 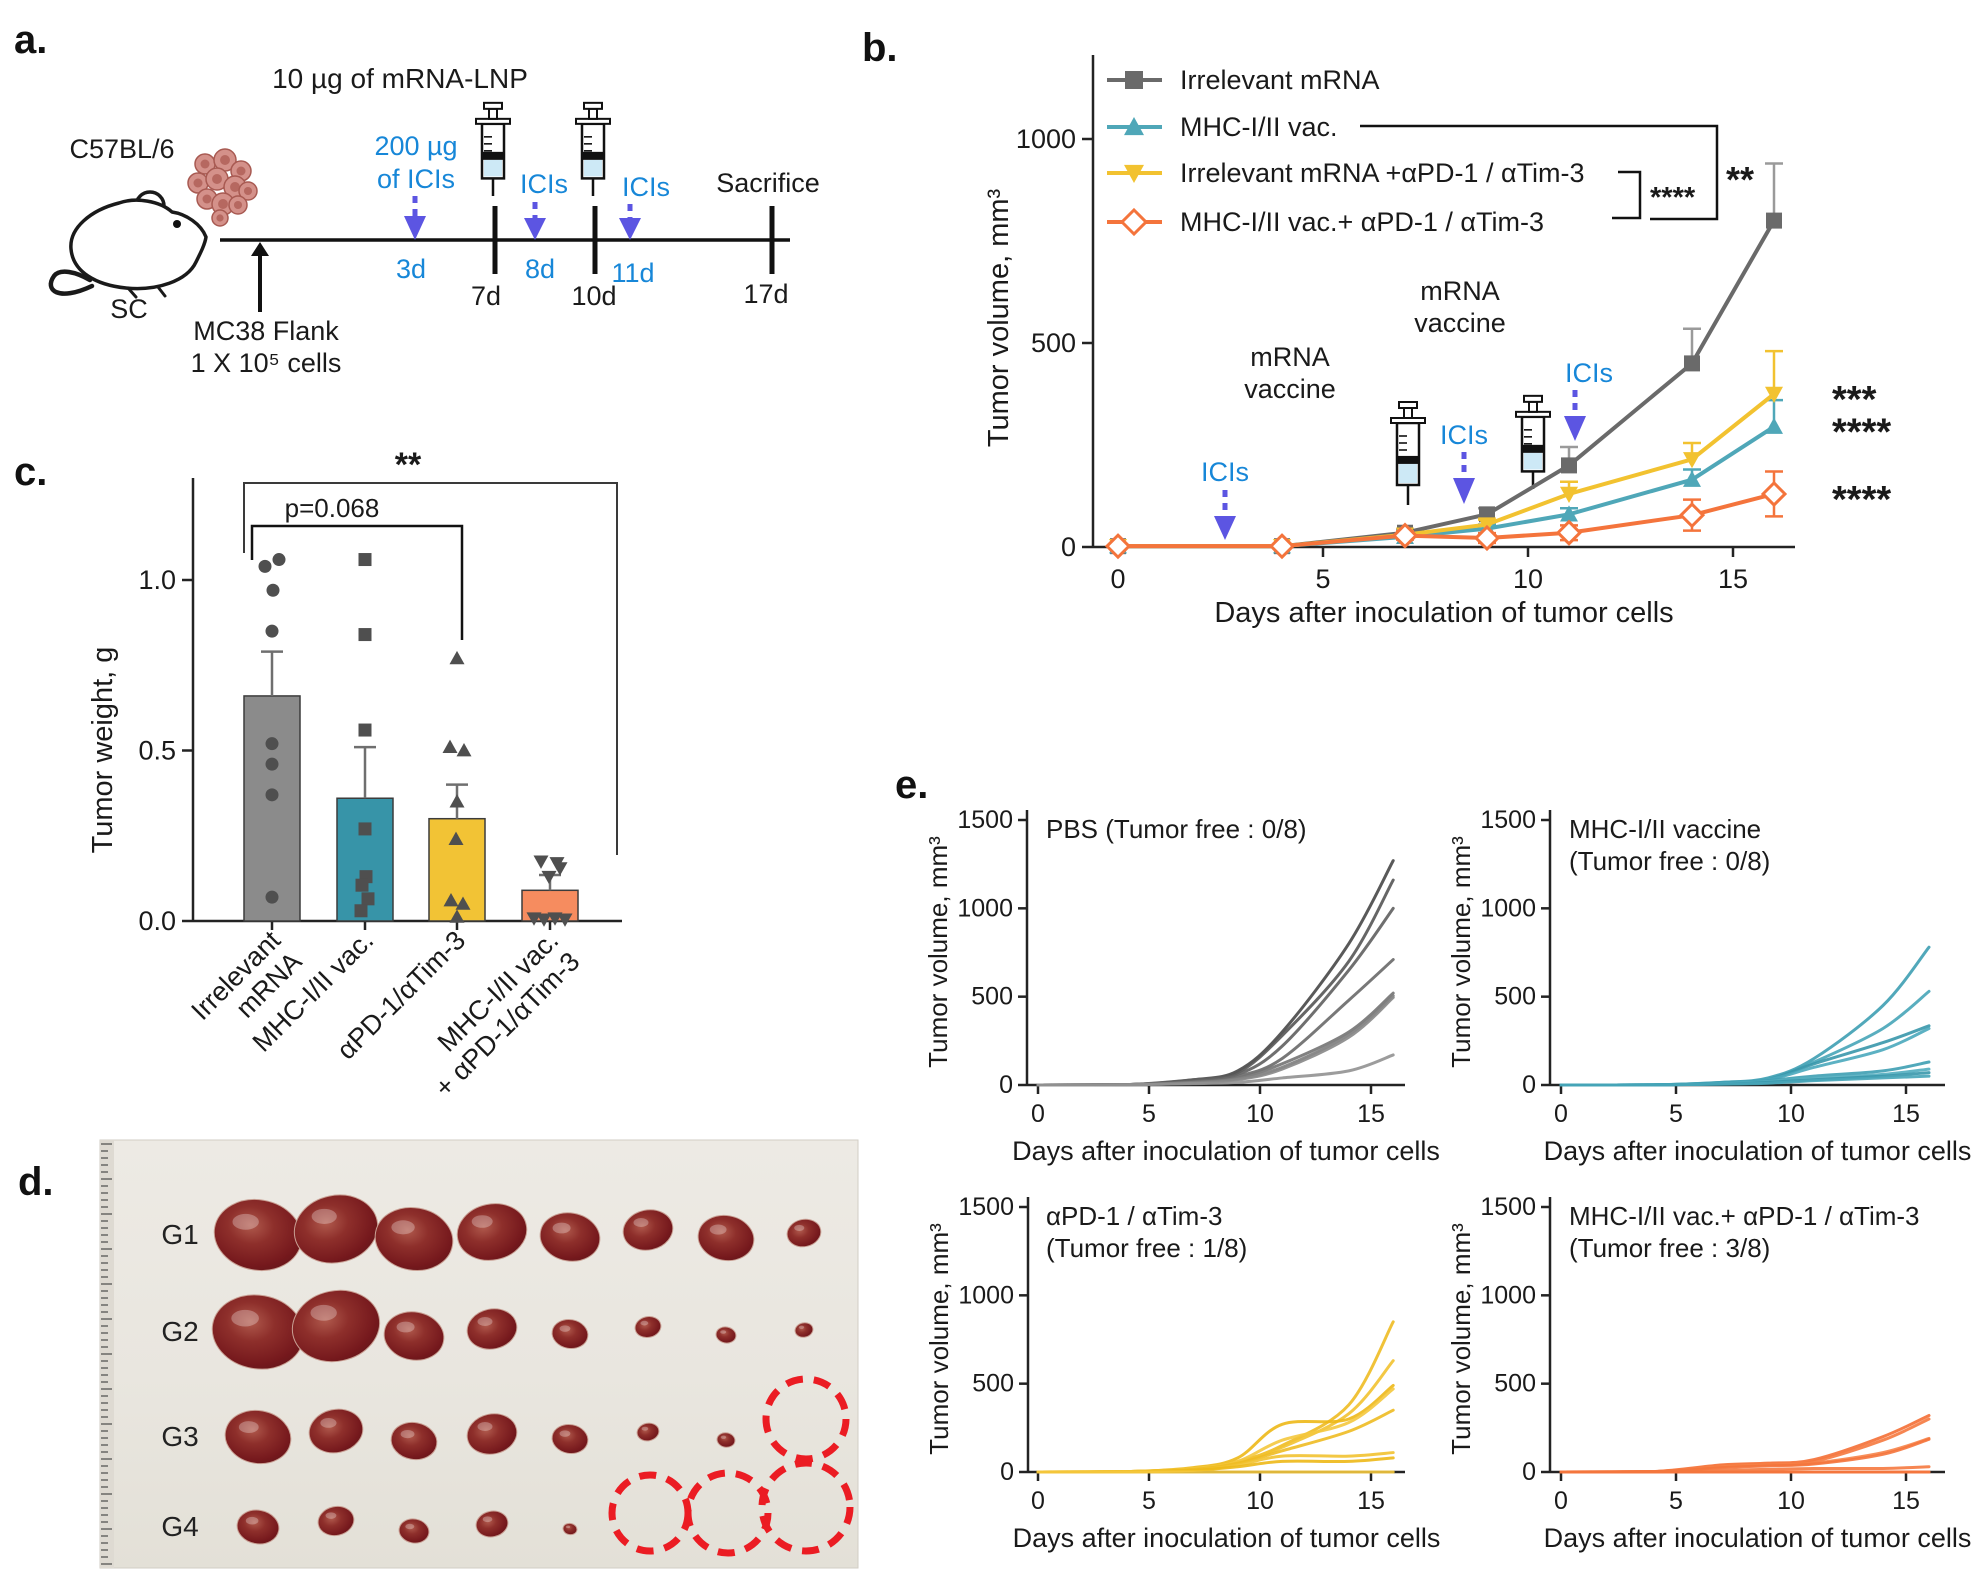 What do you see at coordinates (1290, 357) in the screenshot?
I see `vaccine-label-line1: mRNA` at bounding box center [1290, 357].